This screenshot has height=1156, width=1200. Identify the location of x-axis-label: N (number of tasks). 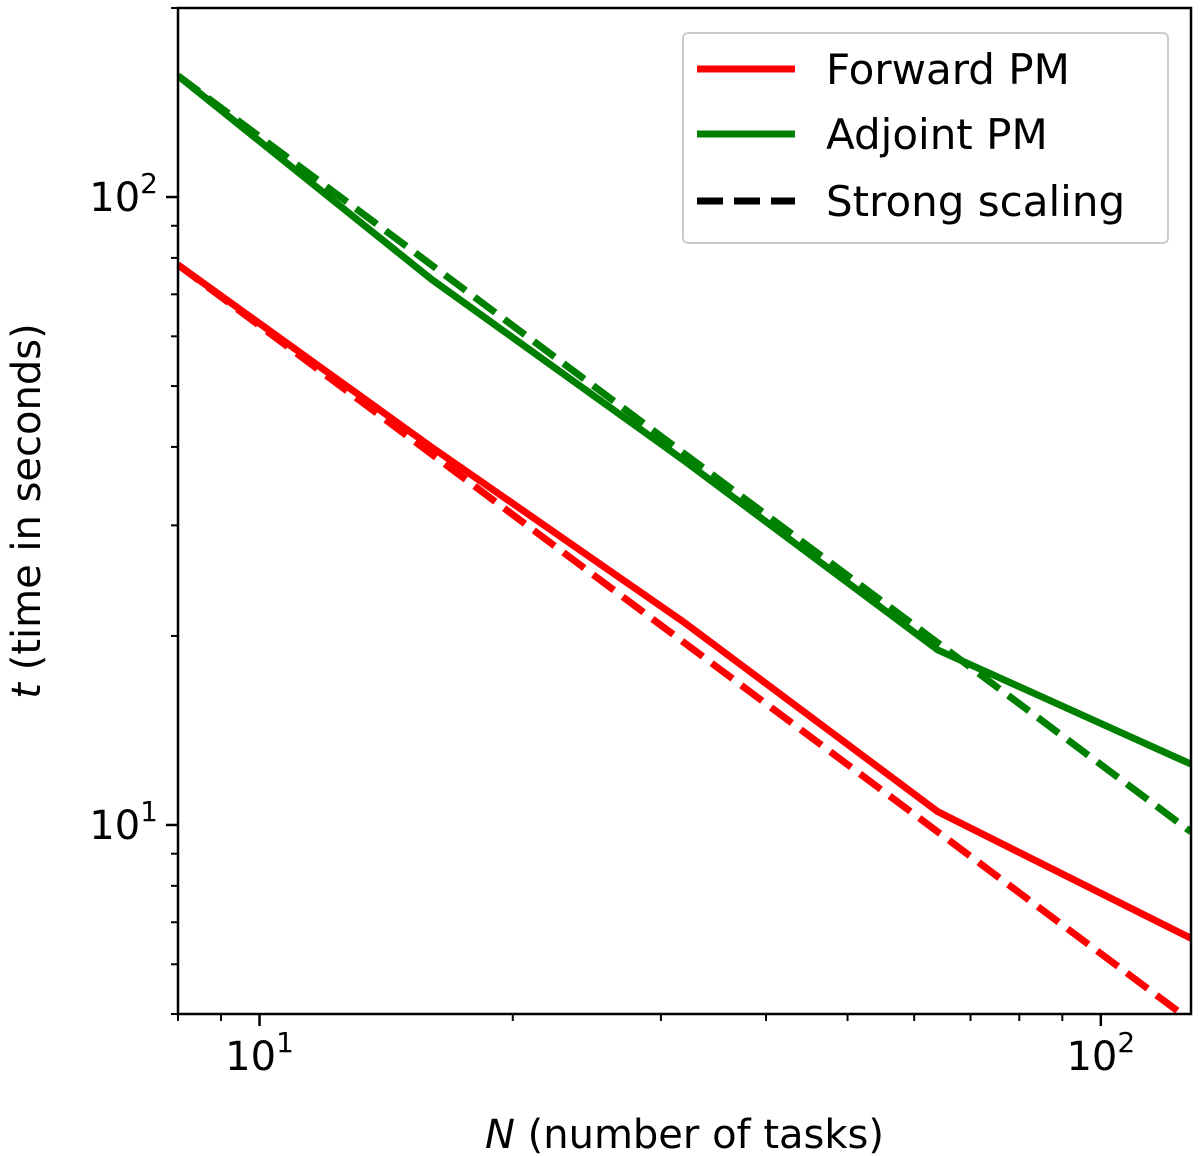
(684, 1134).